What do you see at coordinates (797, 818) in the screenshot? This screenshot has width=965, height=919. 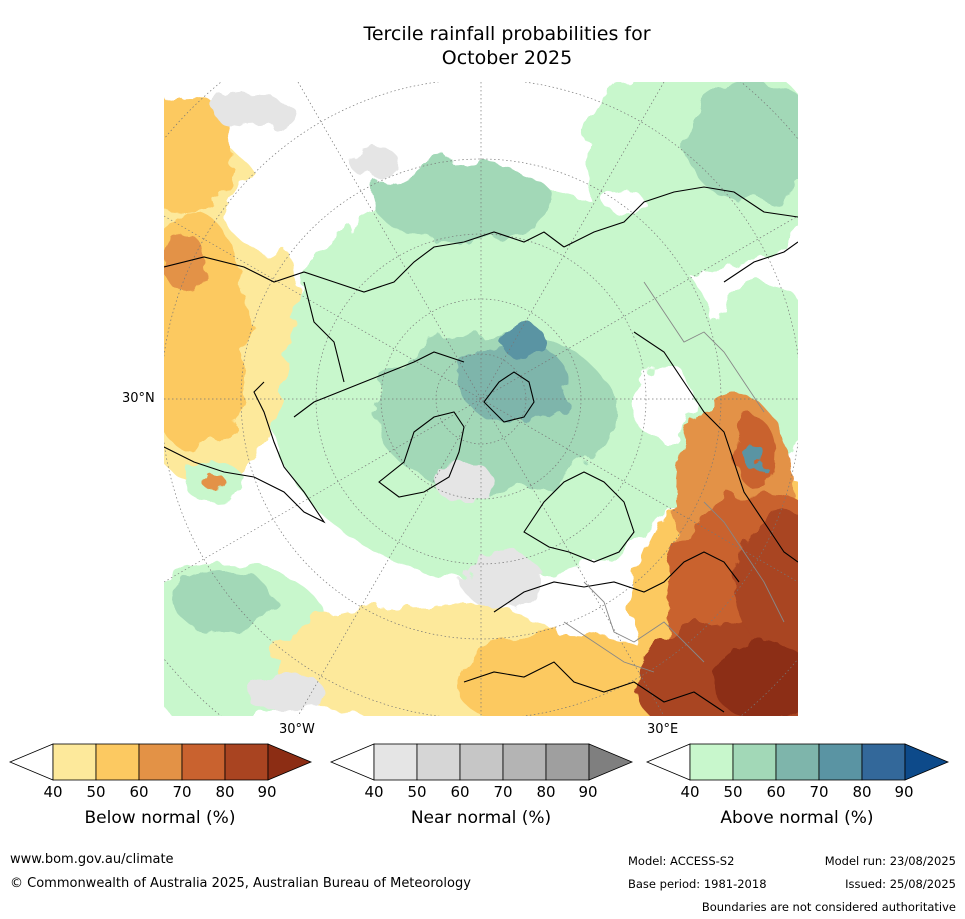 I see `colorbar-above-title: Above normal (%)` at bounding box center [797, 818].